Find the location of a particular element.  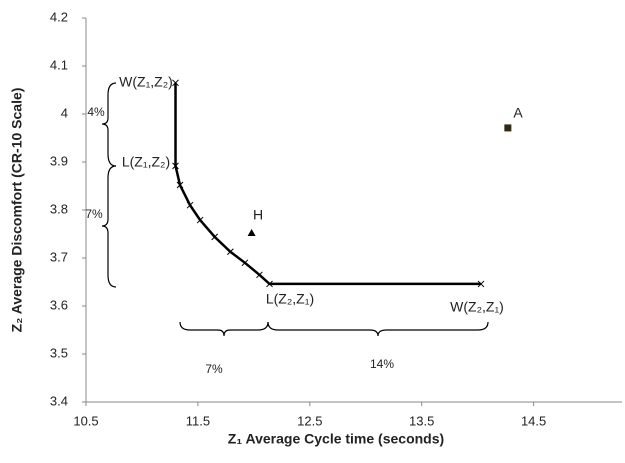

annotation: L(Z₂,Z₁) is located at coordinates (290, 299).